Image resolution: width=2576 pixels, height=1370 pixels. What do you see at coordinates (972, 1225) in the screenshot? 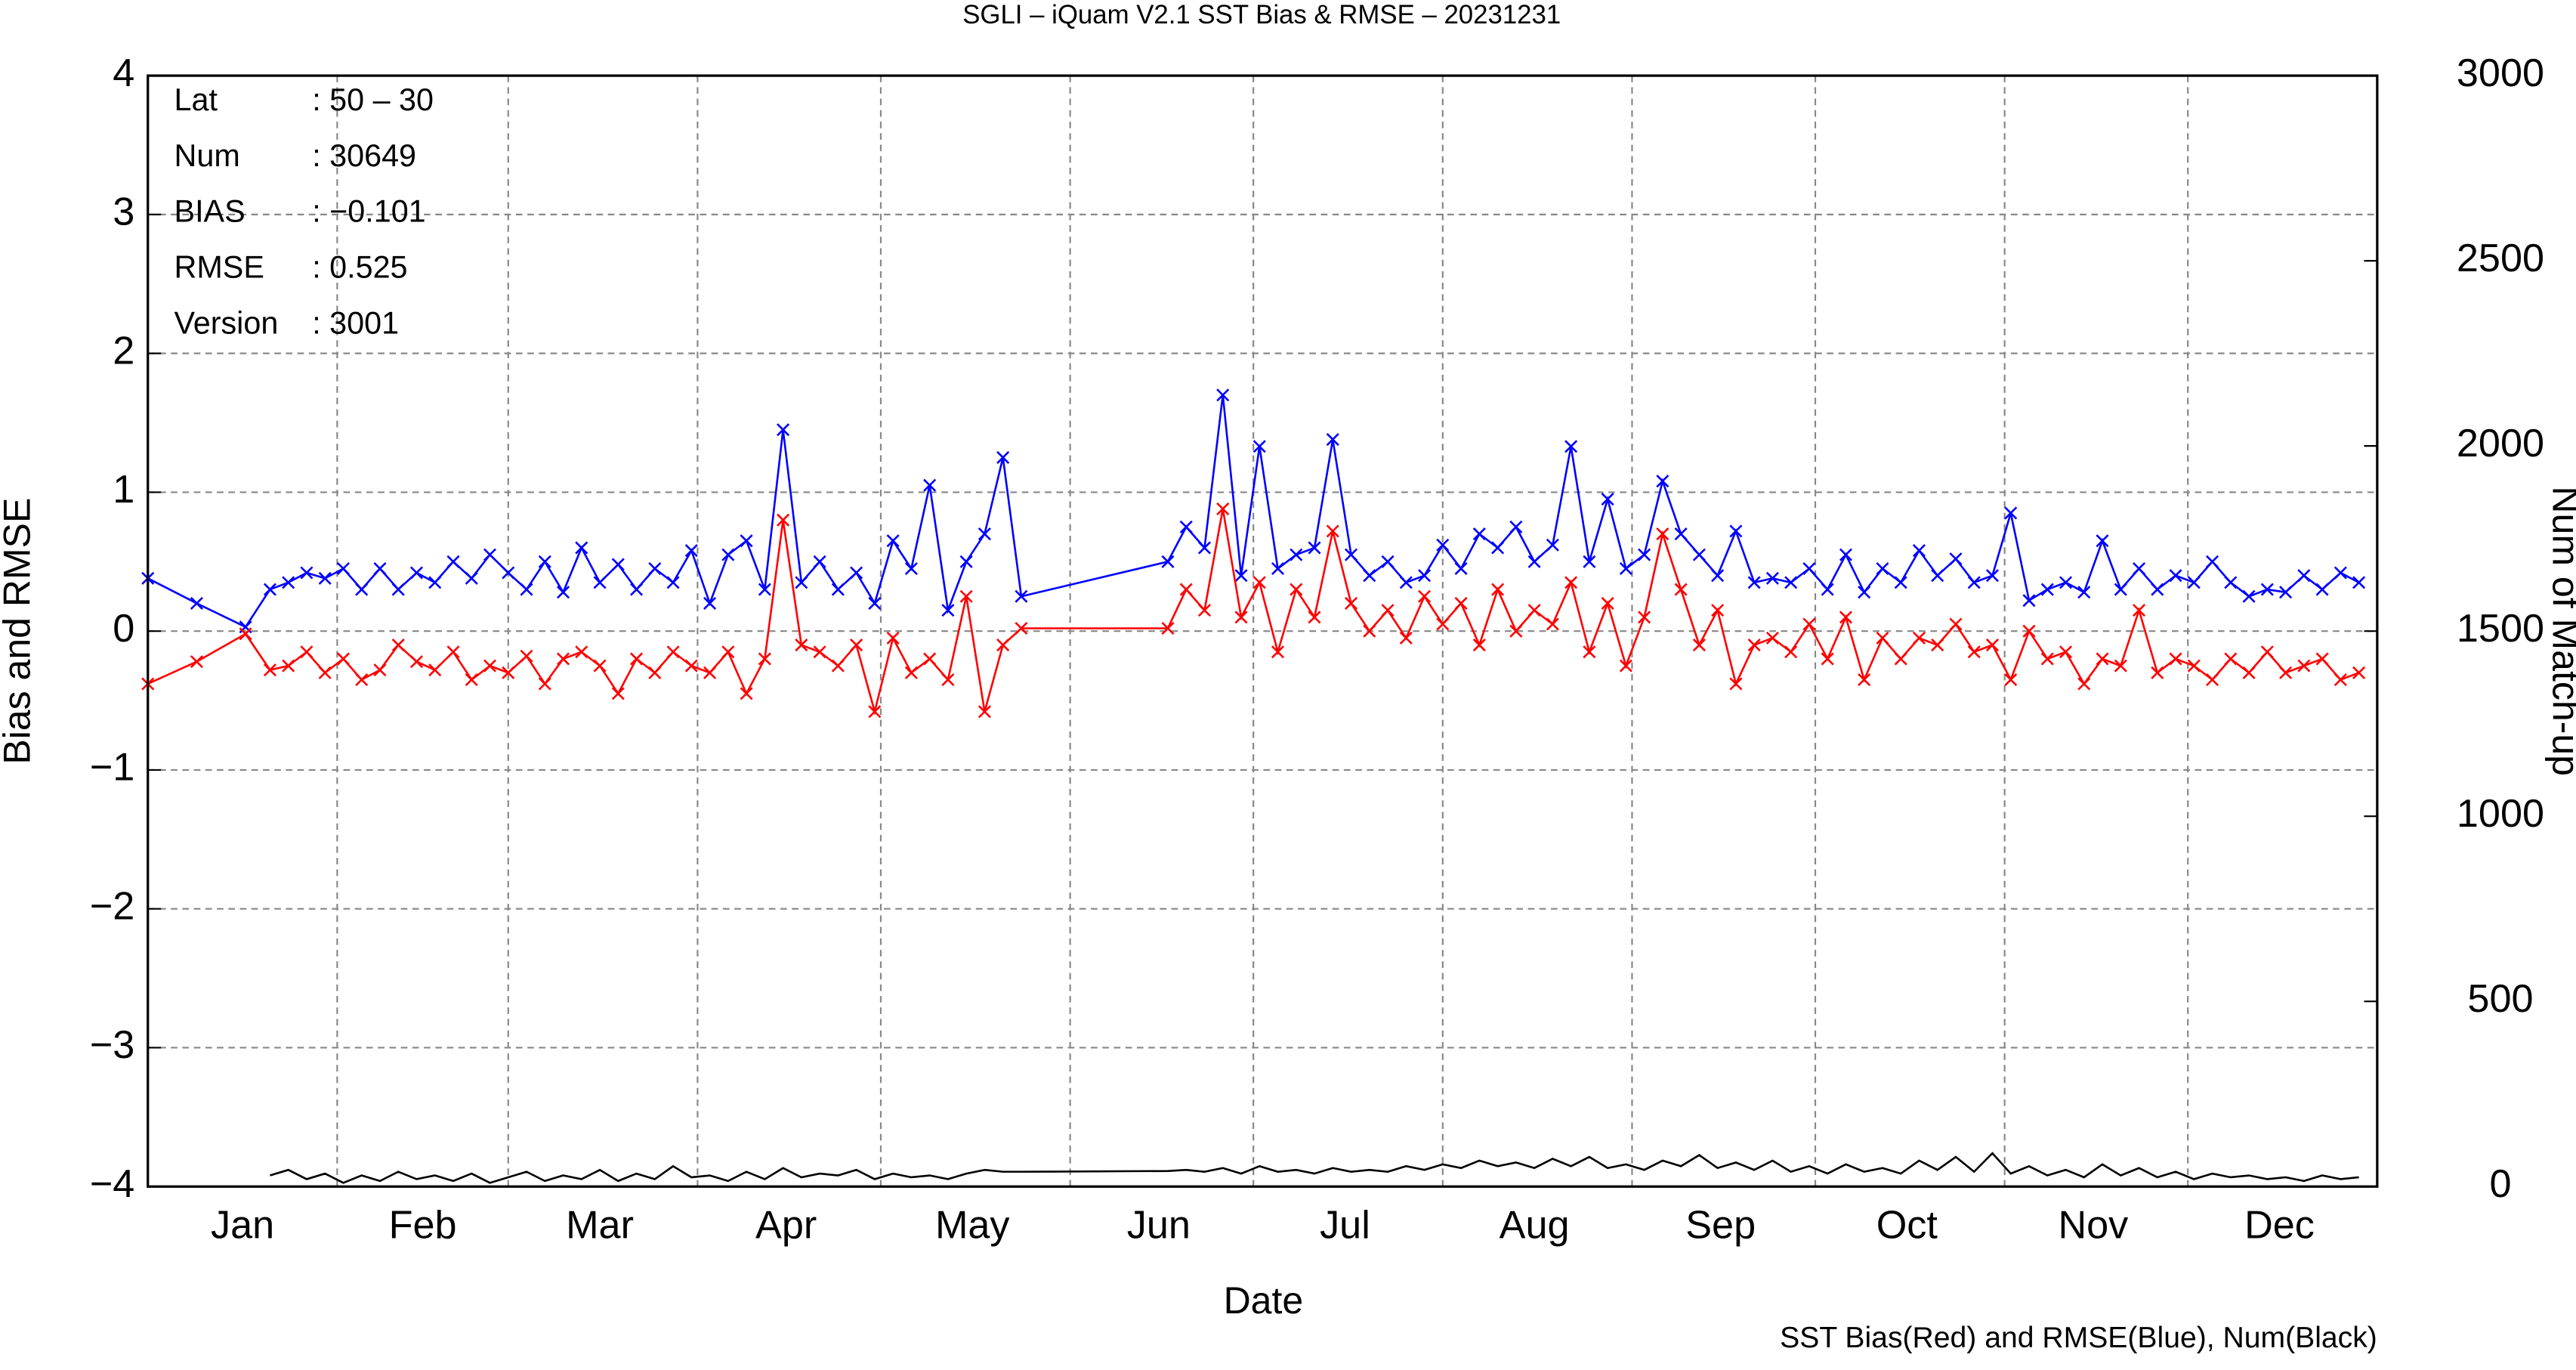
I see `x-tick-label: May` at bounding box center [972, 1225].